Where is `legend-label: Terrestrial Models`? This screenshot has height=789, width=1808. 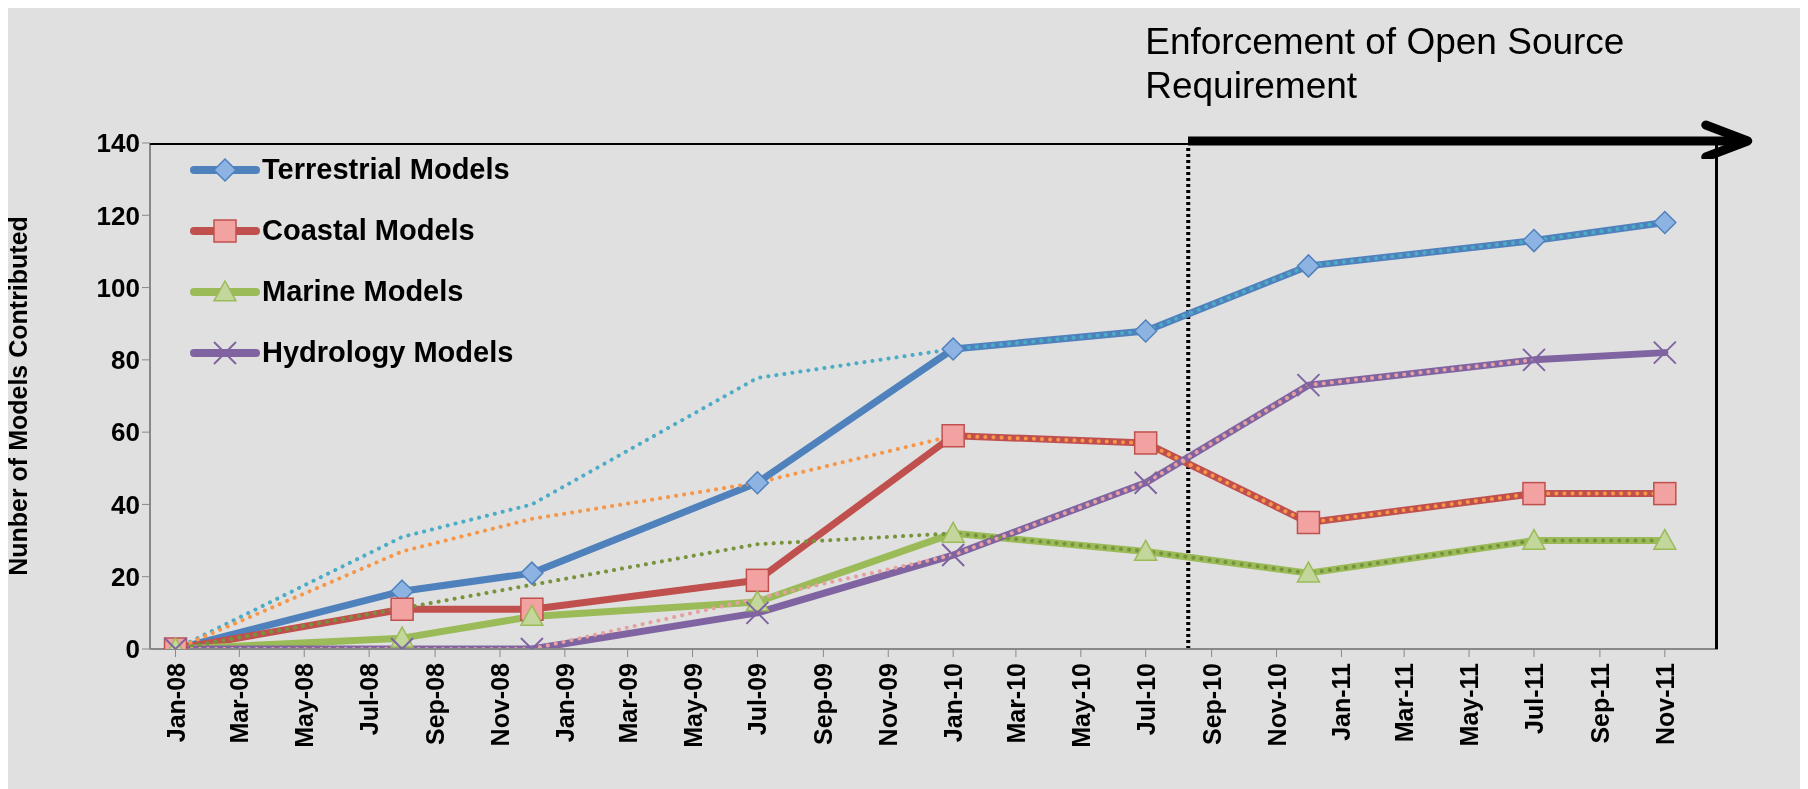 legend-label: Terrestrial Models is located at coordinates (386, 169).